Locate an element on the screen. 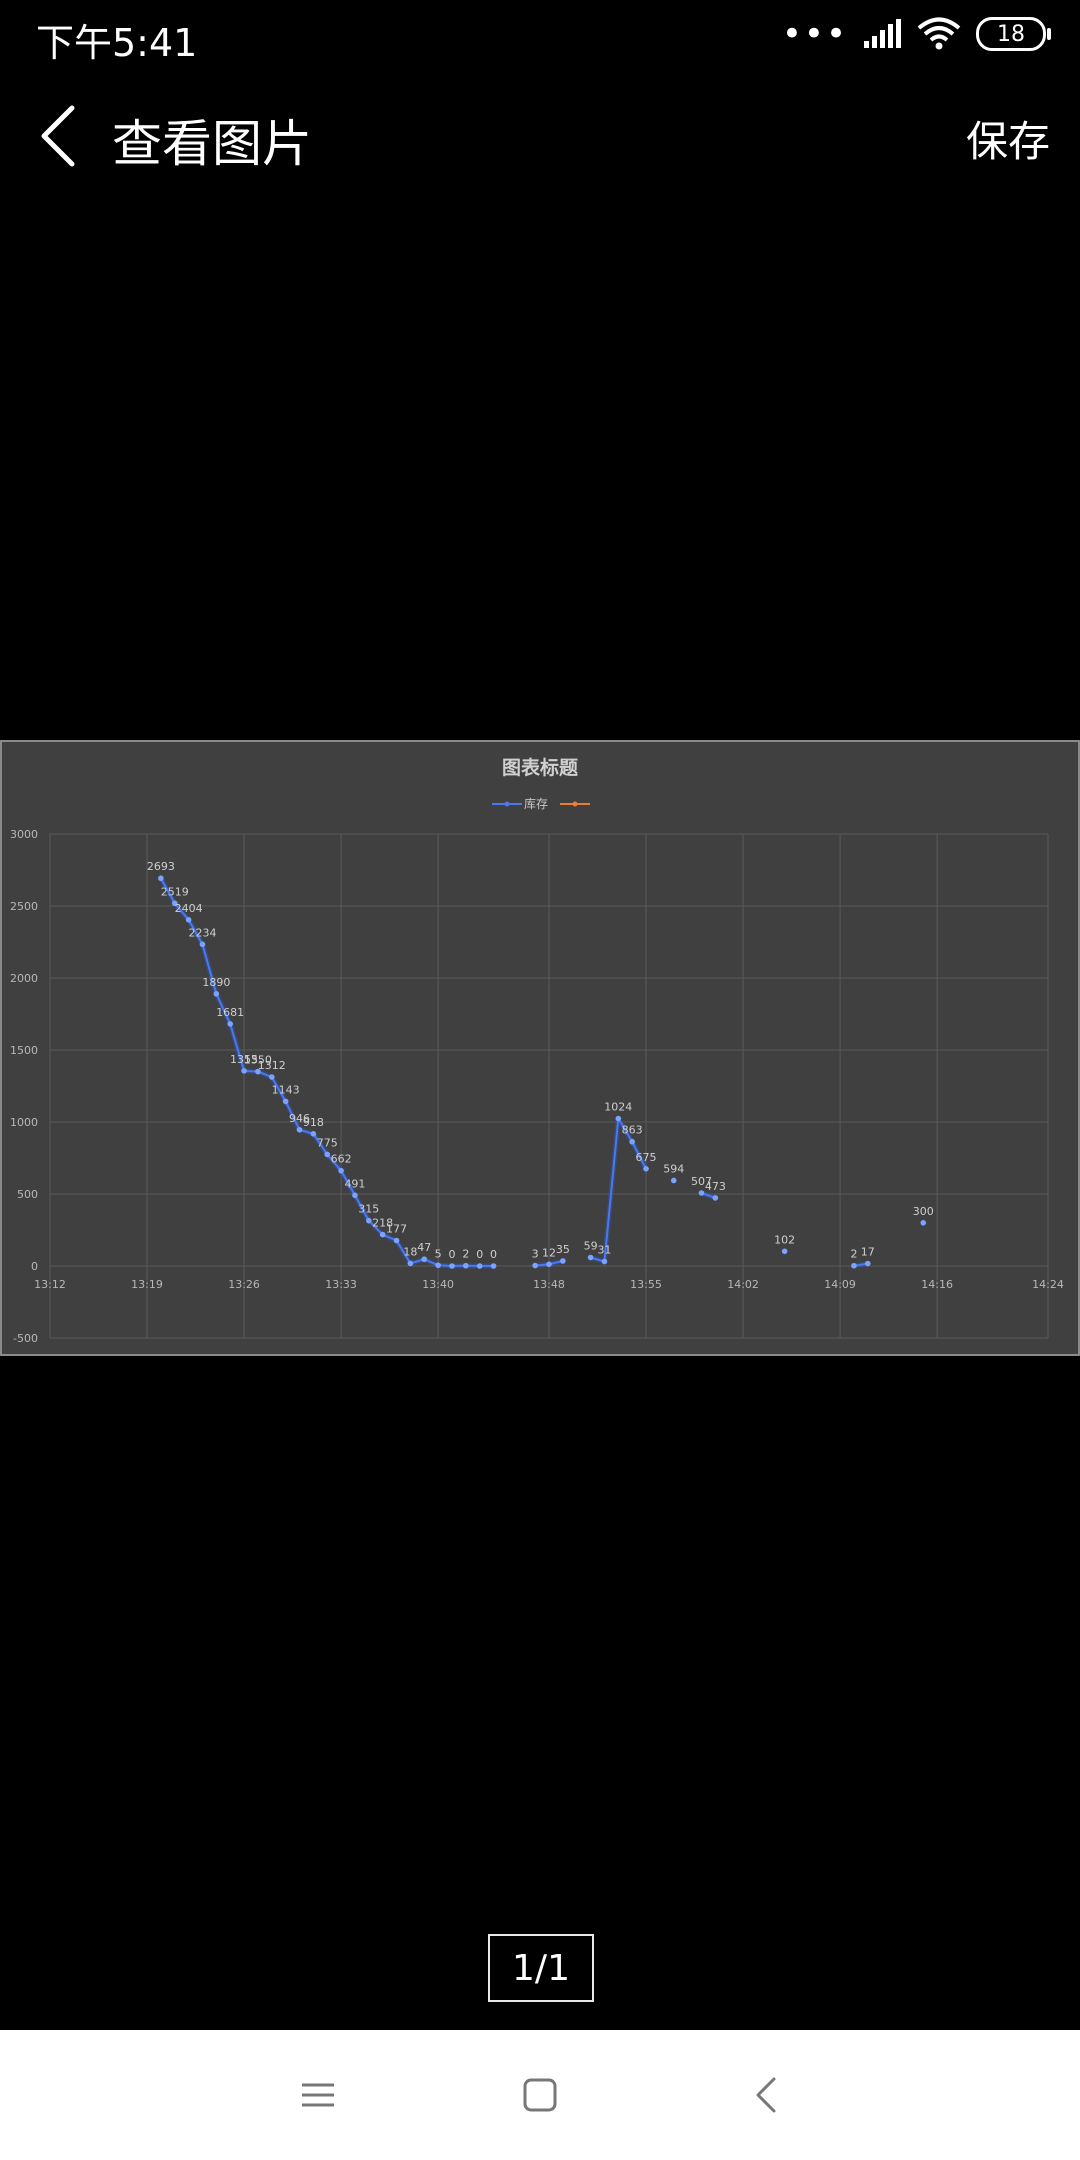  y-tick-label: 1000 is located at coordinates (24, 1122).